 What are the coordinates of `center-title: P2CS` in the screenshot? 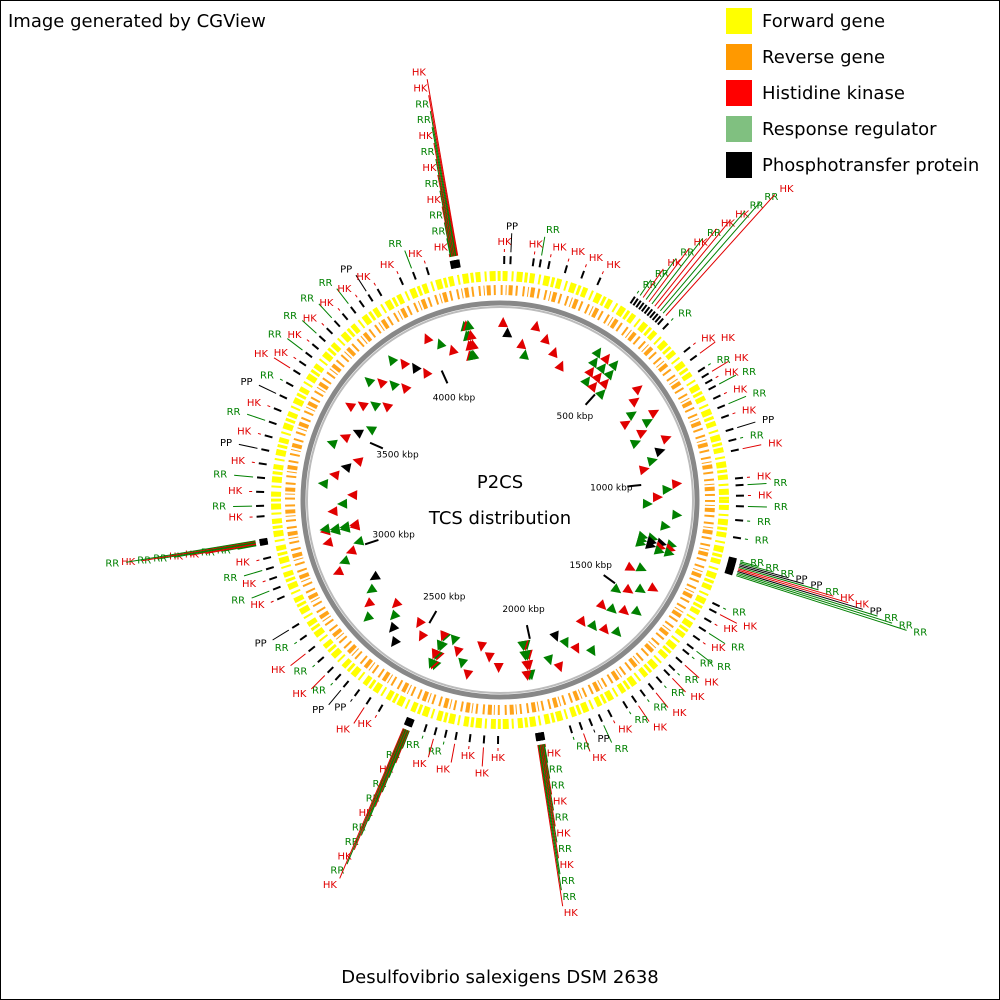 It's located at (500, 482).